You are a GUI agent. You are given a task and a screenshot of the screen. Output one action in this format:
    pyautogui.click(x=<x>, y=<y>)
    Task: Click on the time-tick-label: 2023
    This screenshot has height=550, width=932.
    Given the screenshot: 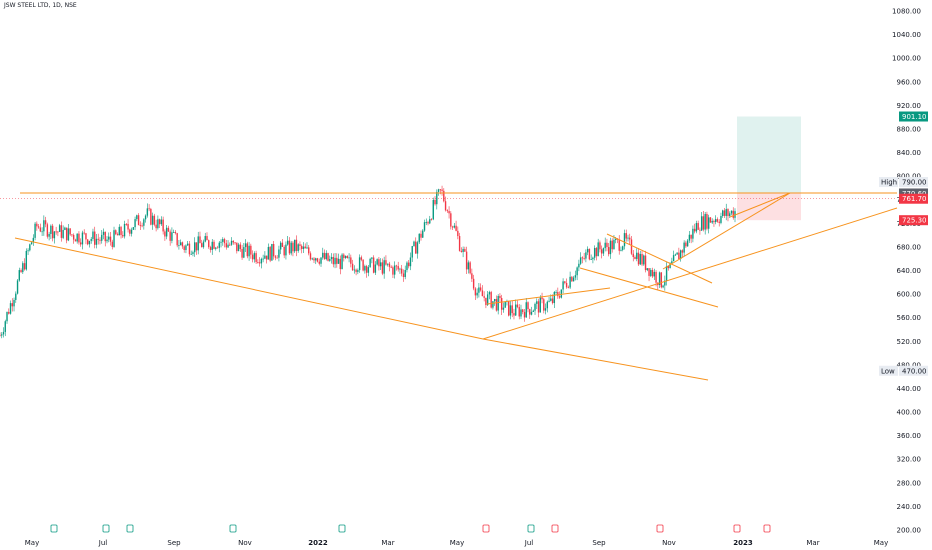 What is the action you would take?
    pyautogui.click(x=743, y=543)
    